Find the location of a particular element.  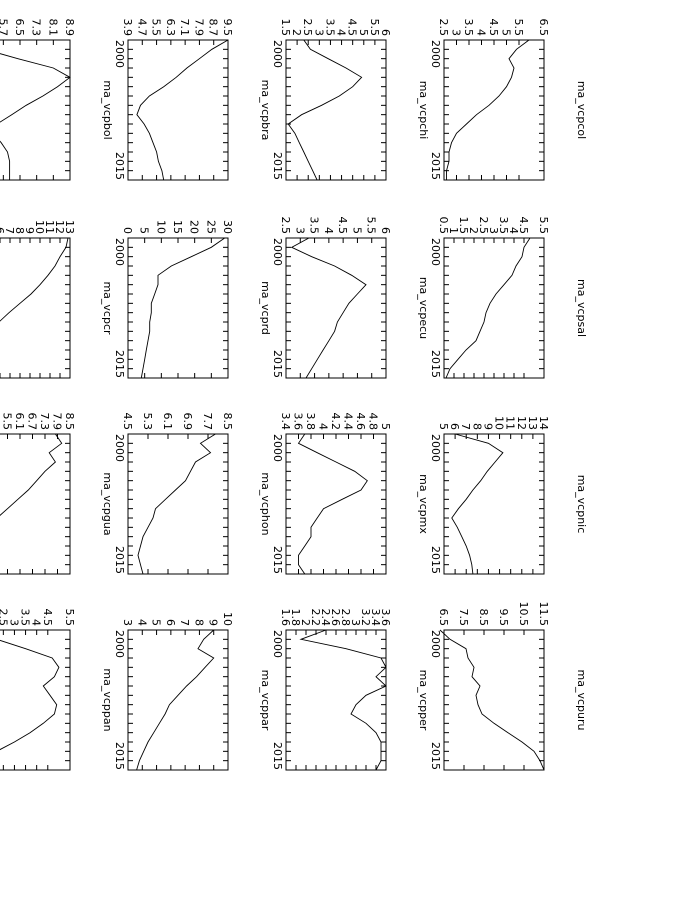

y-tick-label: 25 is located at coordinates (210, 227).